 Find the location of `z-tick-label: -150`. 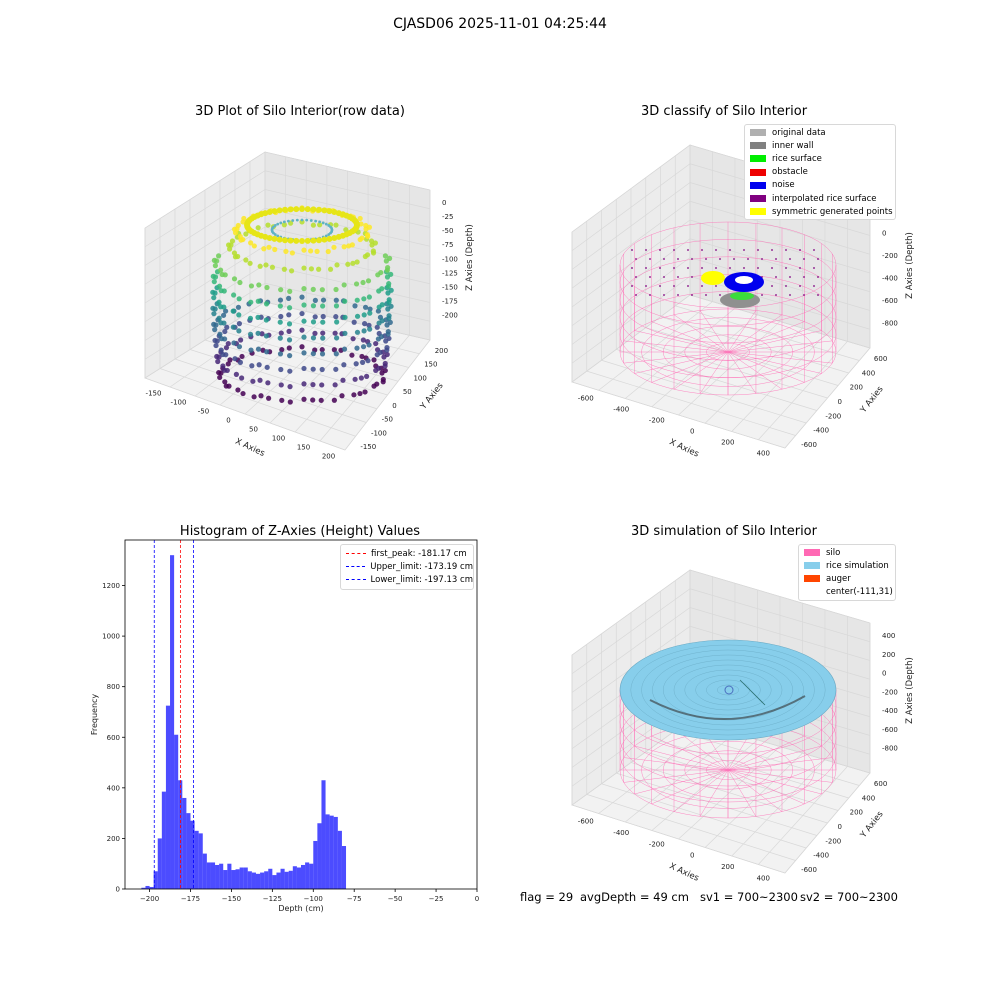

z-tick-label: -150 is located at coordinates (450, 287).